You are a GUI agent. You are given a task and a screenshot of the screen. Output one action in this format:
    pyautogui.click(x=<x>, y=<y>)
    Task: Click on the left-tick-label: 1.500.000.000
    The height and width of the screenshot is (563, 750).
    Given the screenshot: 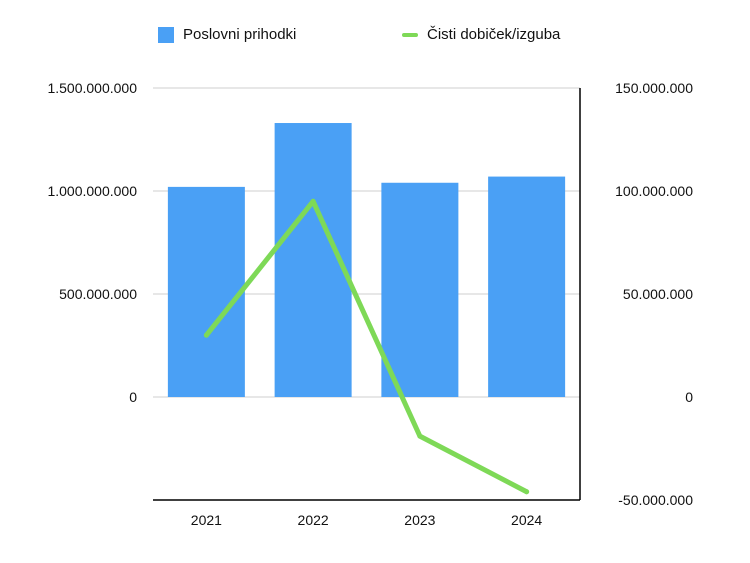 What is the action you would take?
    pyautogui.click(x=92, y=88)
    